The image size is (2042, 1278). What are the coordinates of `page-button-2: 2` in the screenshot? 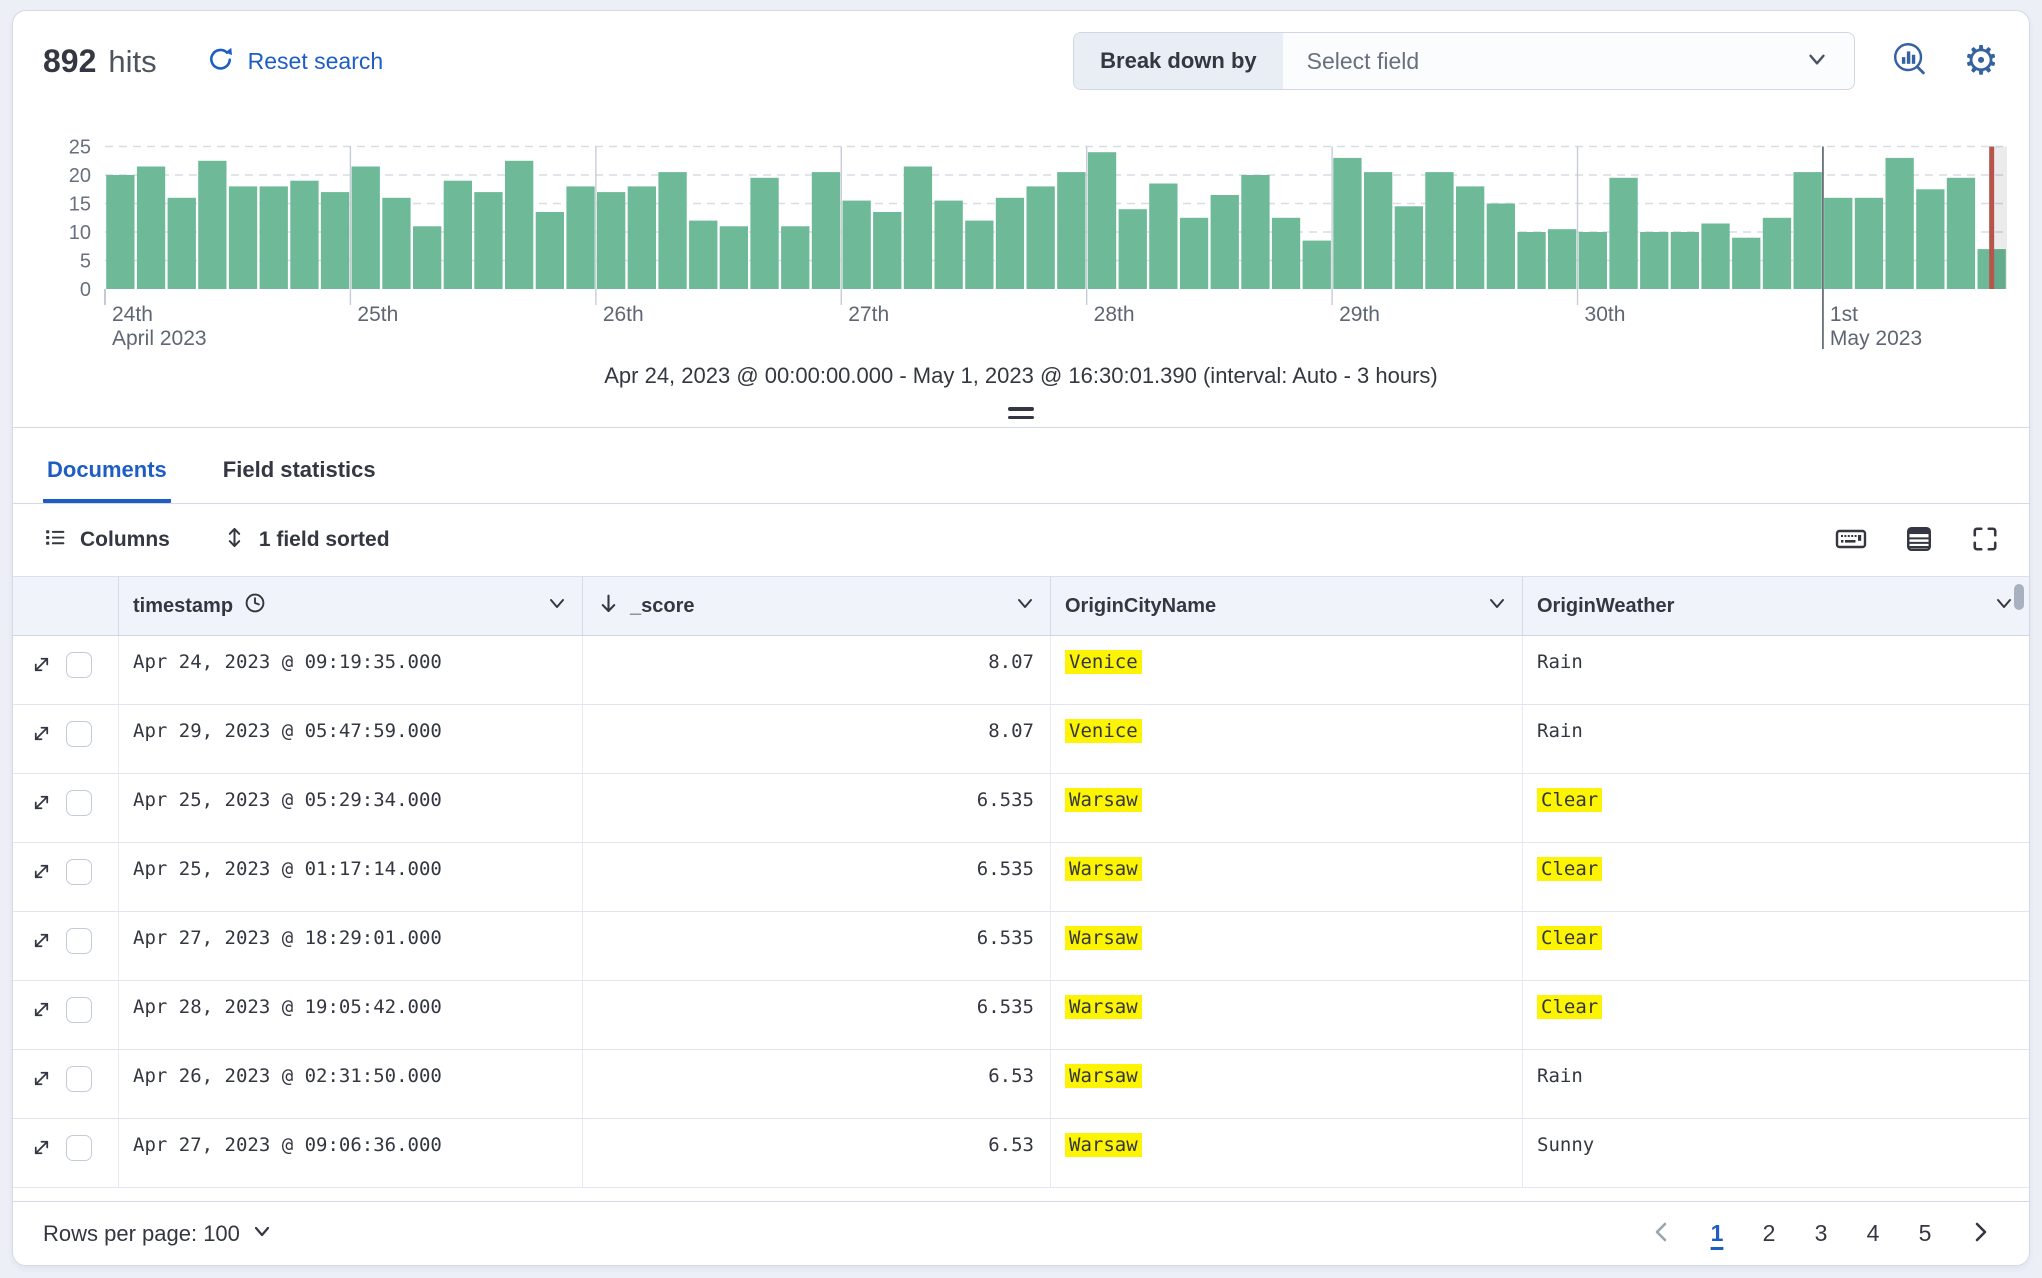 It's located at (1769, 1234).